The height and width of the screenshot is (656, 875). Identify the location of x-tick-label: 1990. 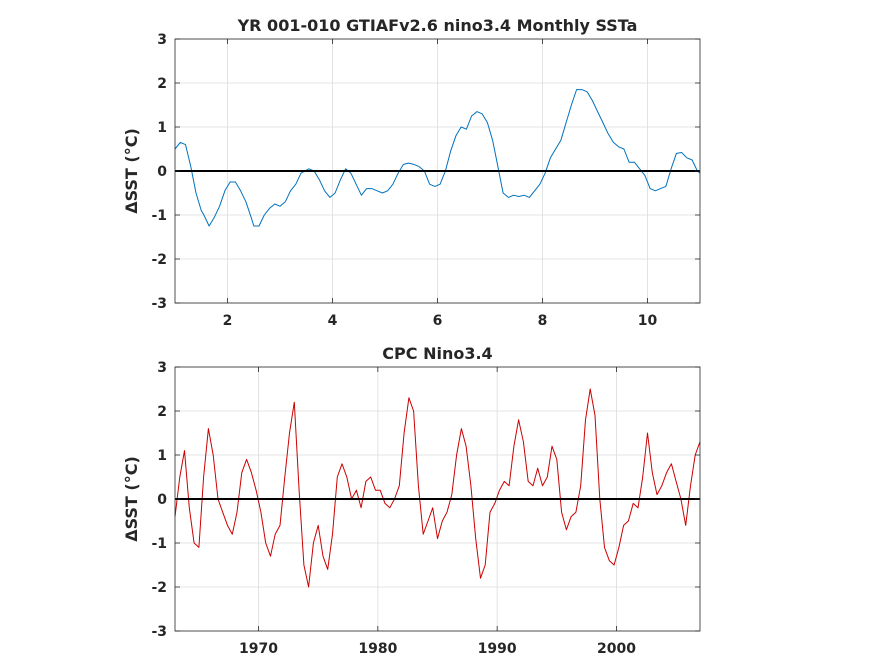
(497, 648).